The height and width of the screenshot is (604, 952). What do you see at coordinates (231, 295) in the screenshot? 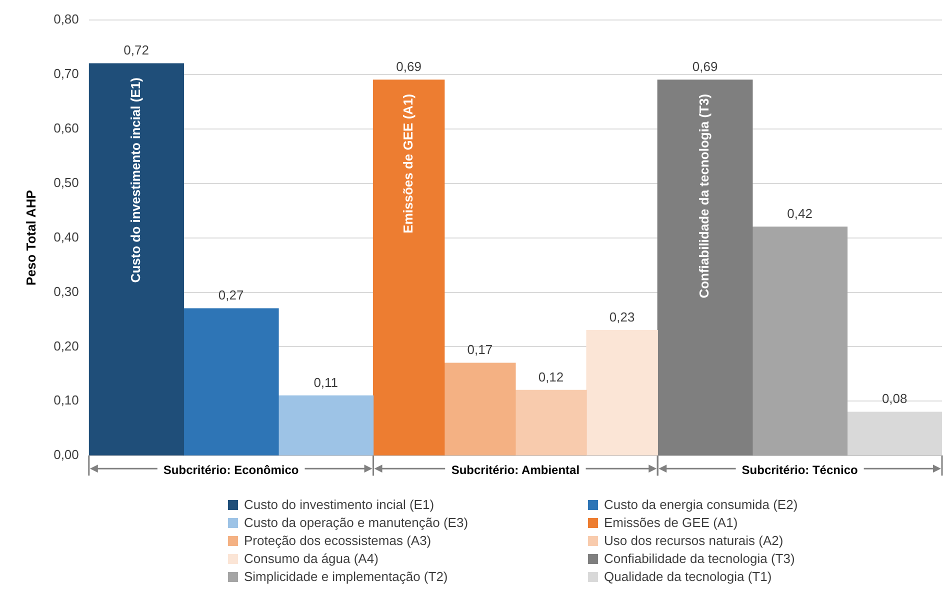
I see `data-label: 0,27` at bounding box center [231, 295].